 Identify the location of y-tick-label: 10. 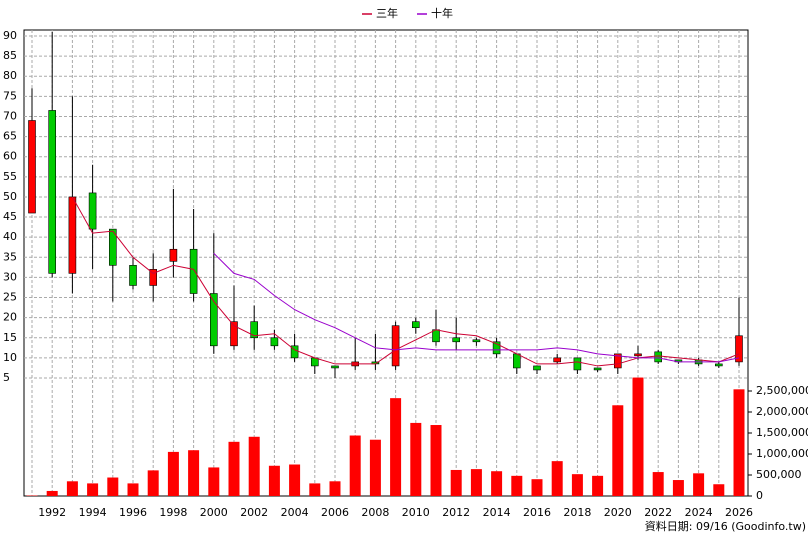
(10, 357).